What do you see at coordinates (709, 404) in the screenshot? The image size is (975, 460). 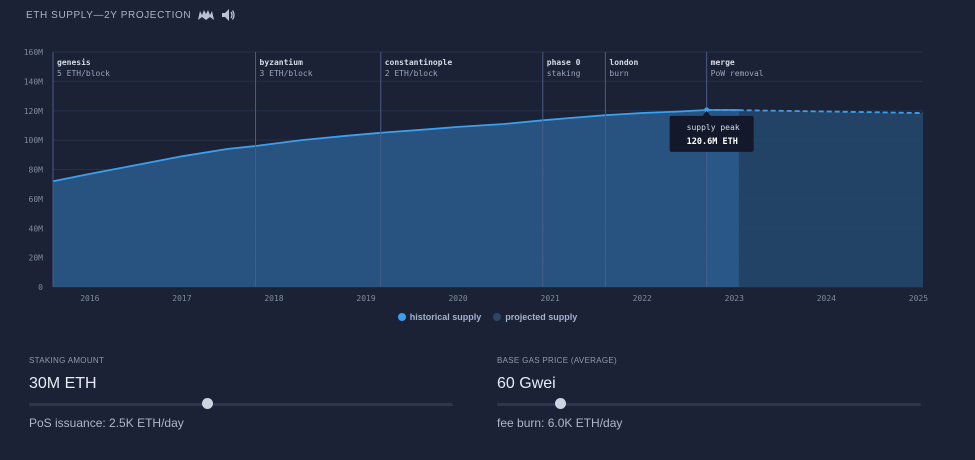 I see `gas-slider-track` at bounding box center [709, 404].